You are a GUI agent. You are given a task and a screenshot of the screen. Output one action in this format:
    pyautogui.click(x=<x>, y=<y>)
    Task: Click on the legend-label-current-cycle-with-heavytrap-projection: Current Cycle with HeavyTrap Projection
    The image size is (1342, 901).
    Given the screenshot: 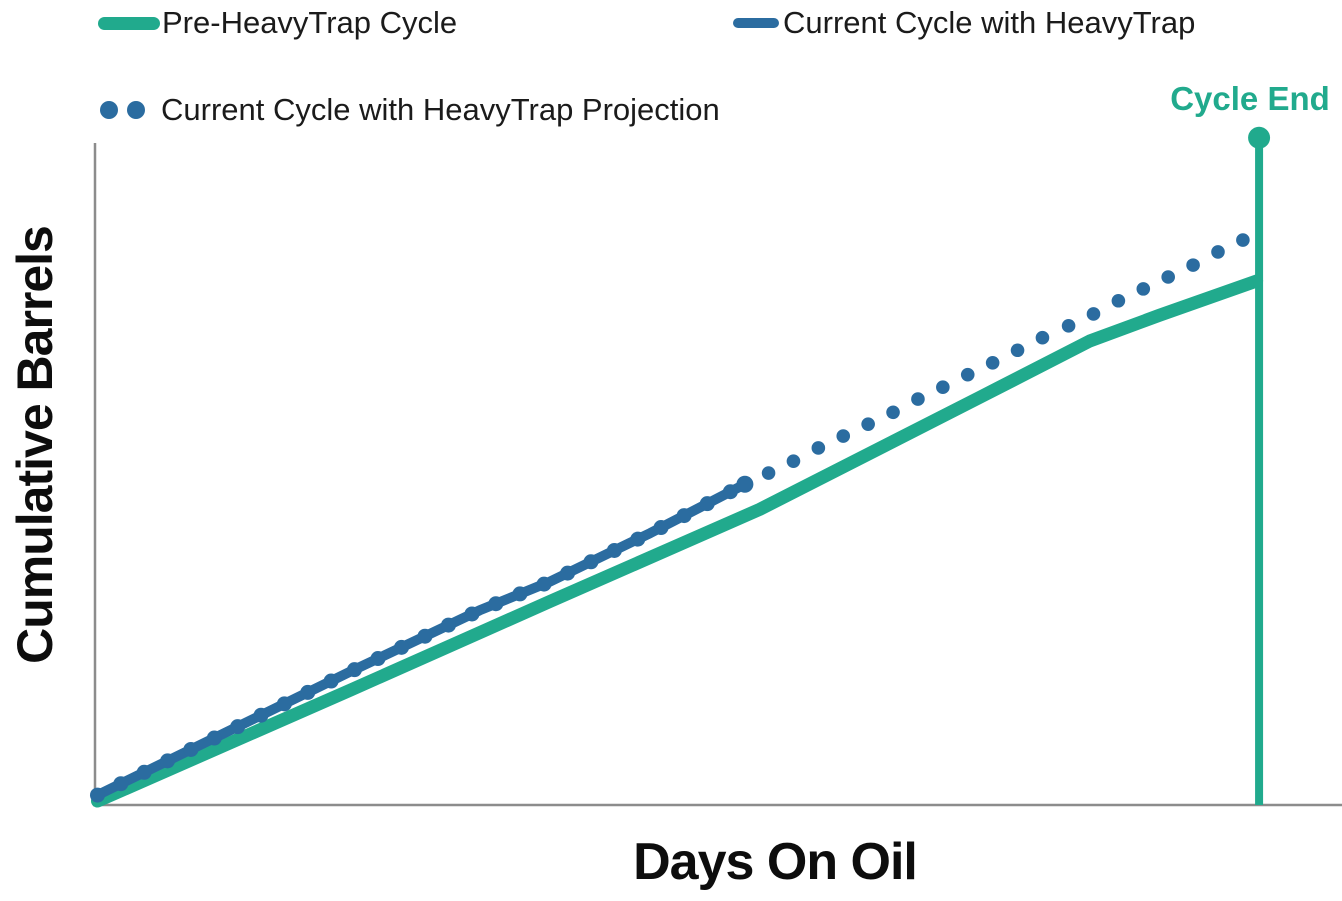 What is the action you would take?
    pyautogui.click(x=440, y=109)
    